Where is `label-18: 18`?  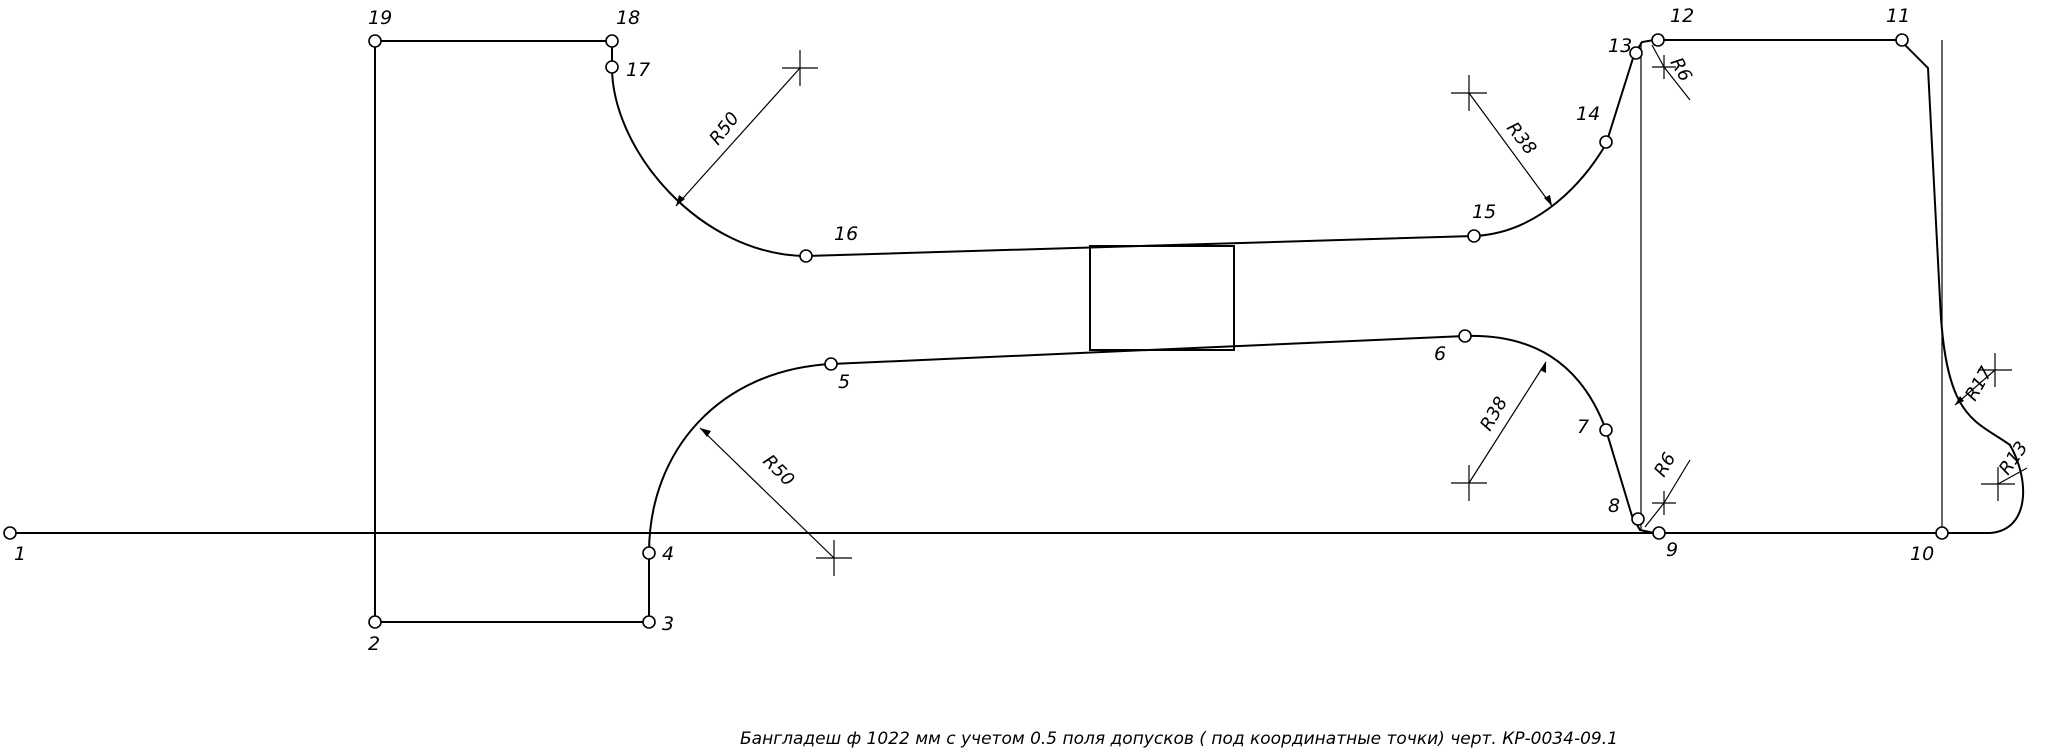
label-18: 18 is located at coordinates (628, 18).